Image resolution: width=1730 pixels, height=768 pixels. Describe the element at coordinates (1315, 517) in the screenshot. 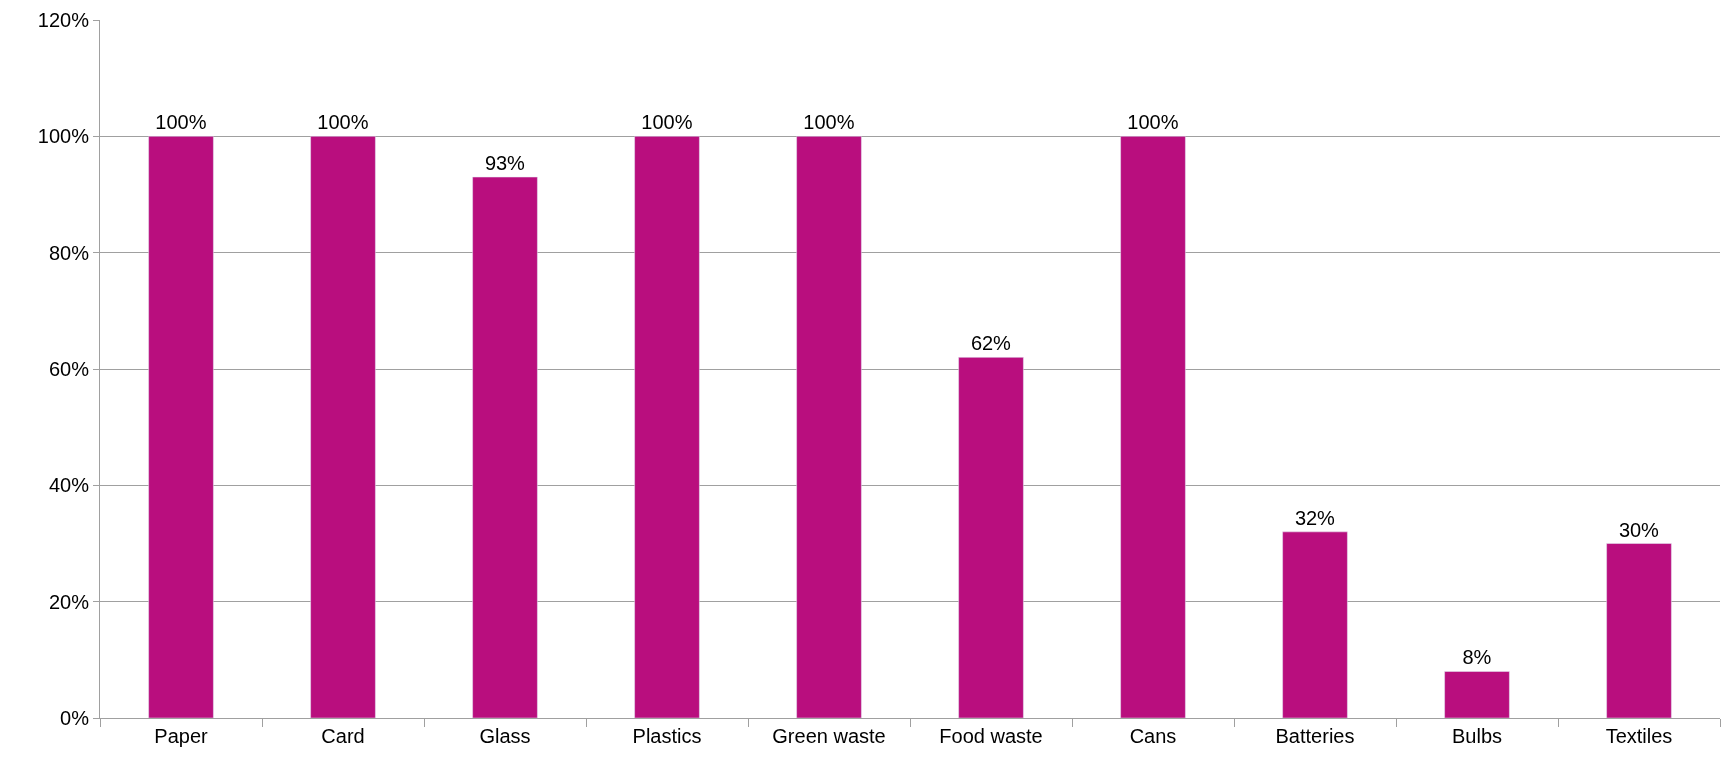

I see `data-label: 32%` at that location.